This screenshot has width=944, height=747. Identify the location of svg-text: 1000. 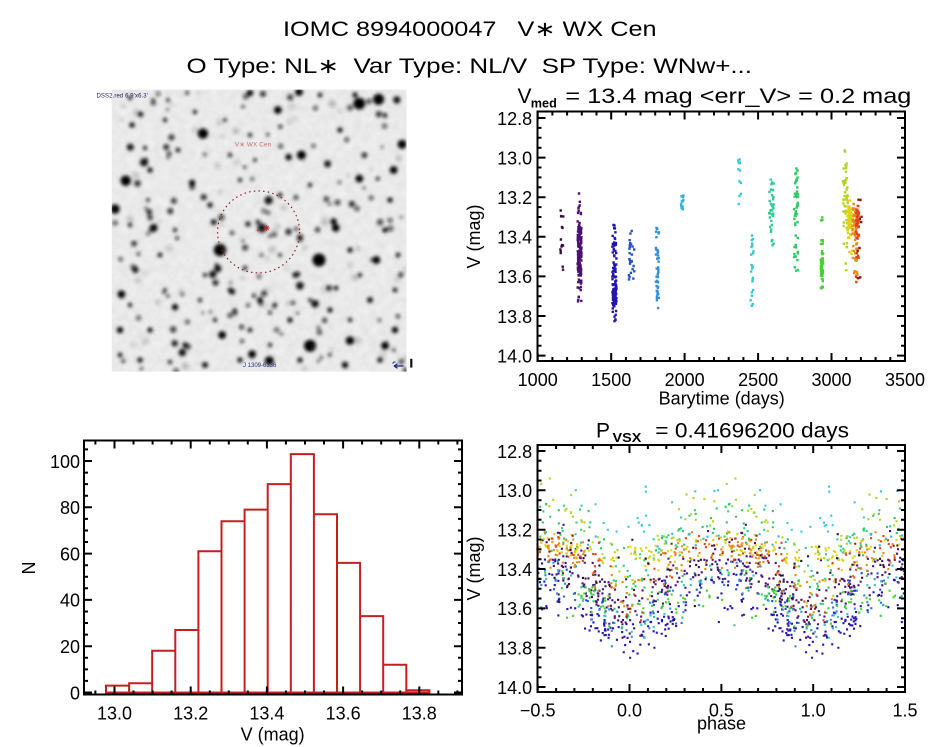
(538, 380).